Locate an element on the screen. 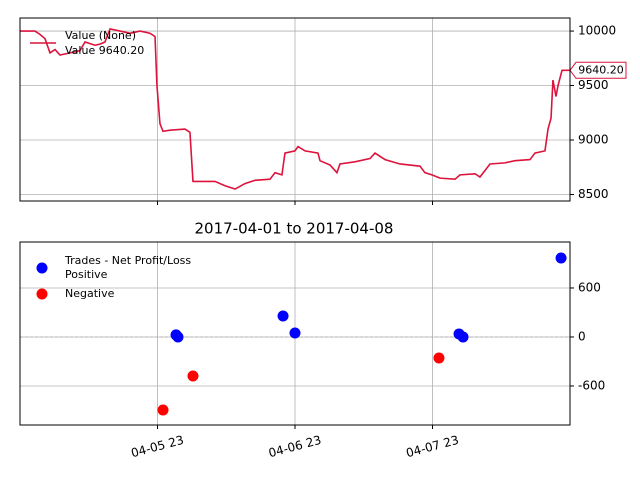  x-tick-label: 04-05 23 is located at coordinates (158, 446).